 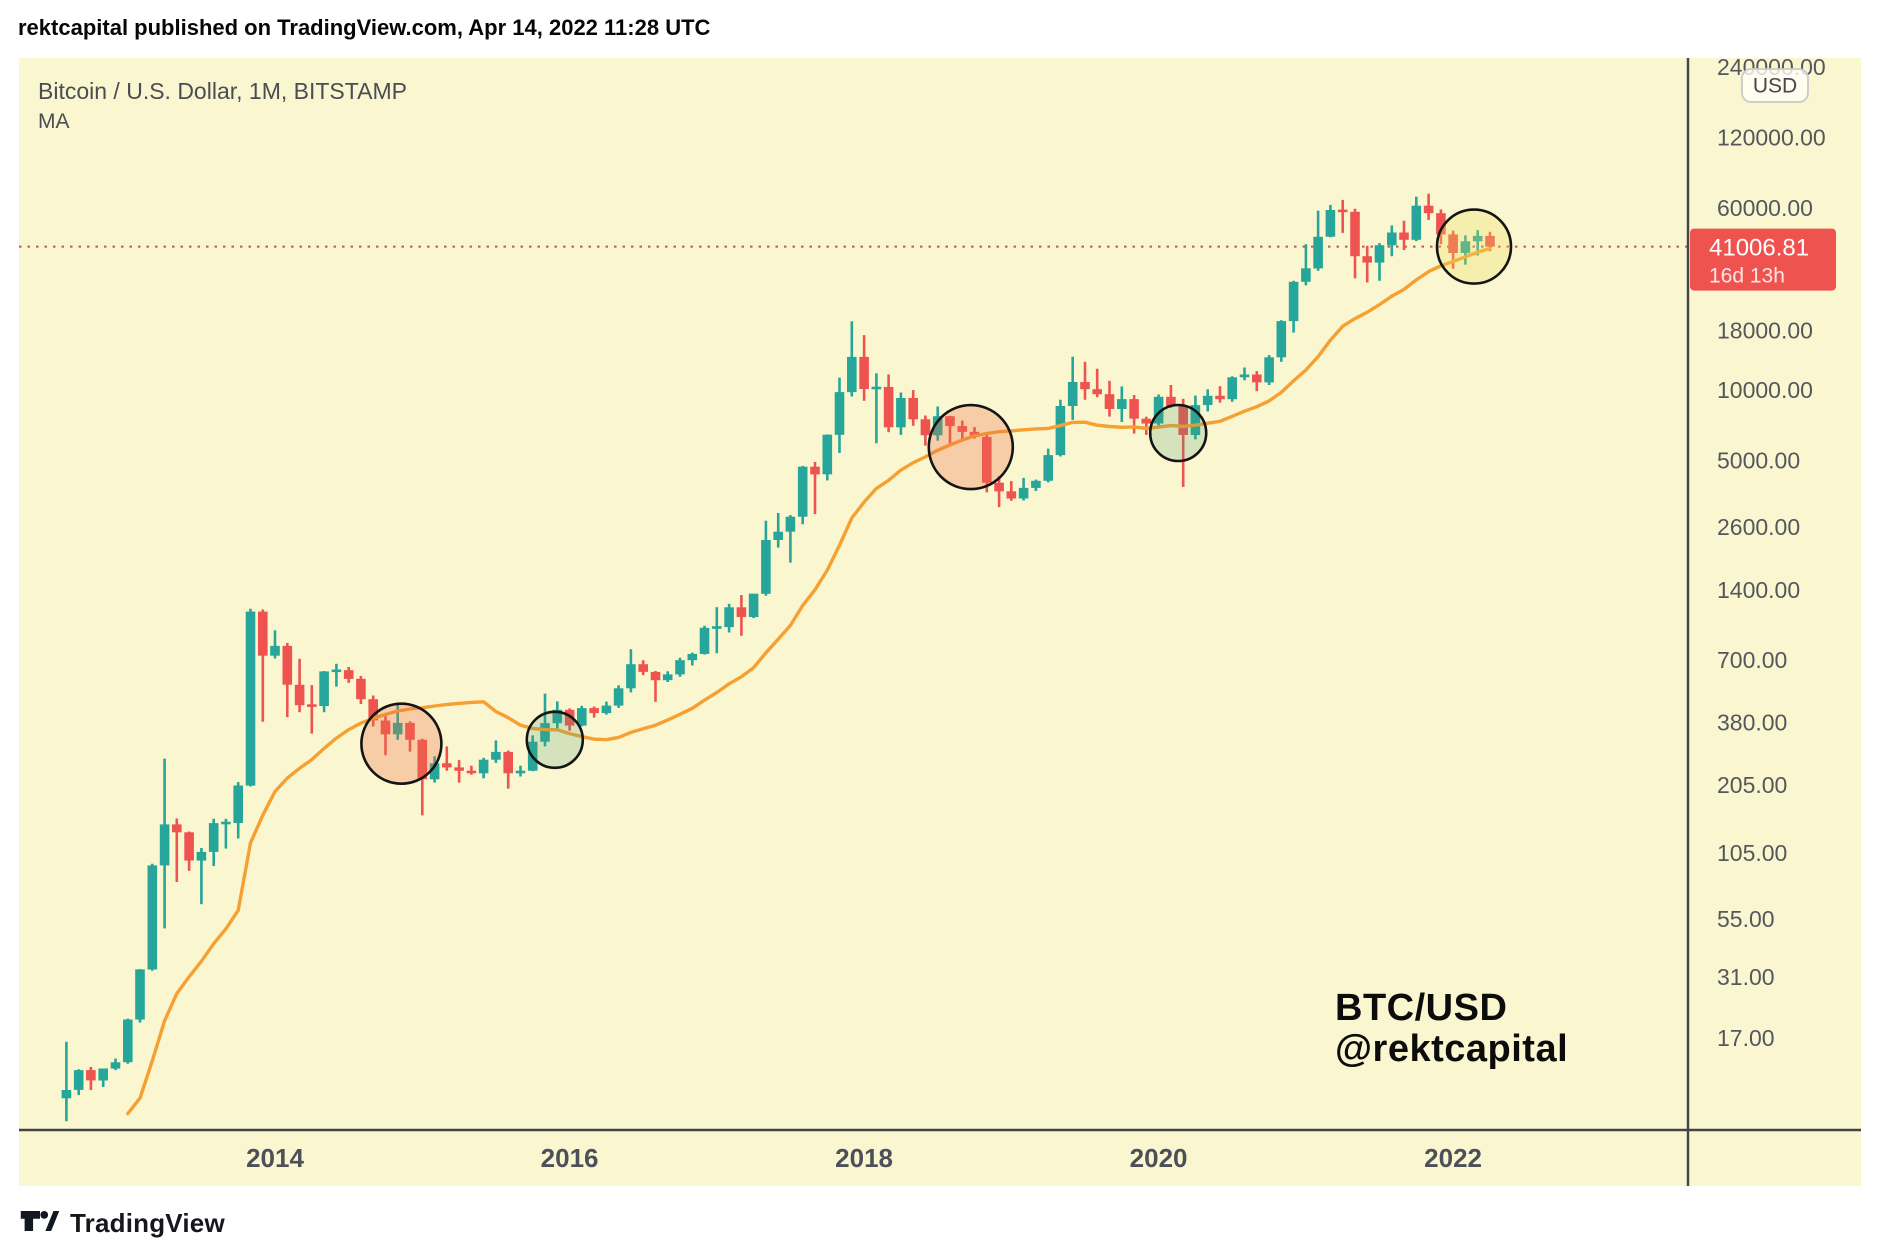 I want to click on symbol-title: Bitcoin / U.S. Dollar, 1M, BITSTAMP, so click(x=222, y=91).